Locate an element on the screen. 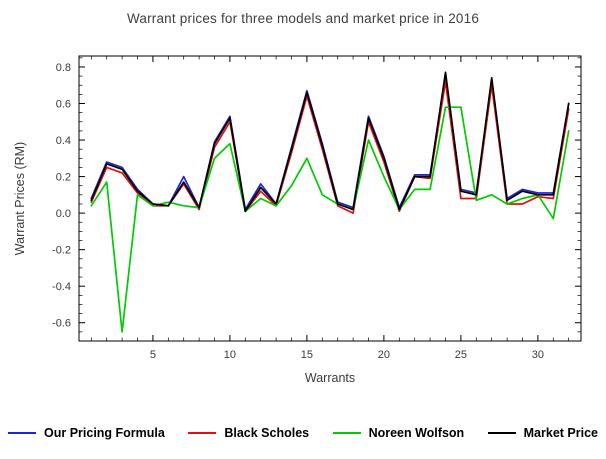 Image resolution: width=606 pixels, height=459 pixels. legend-label: Noreen Wolfson is located at coordinates (416, 433).